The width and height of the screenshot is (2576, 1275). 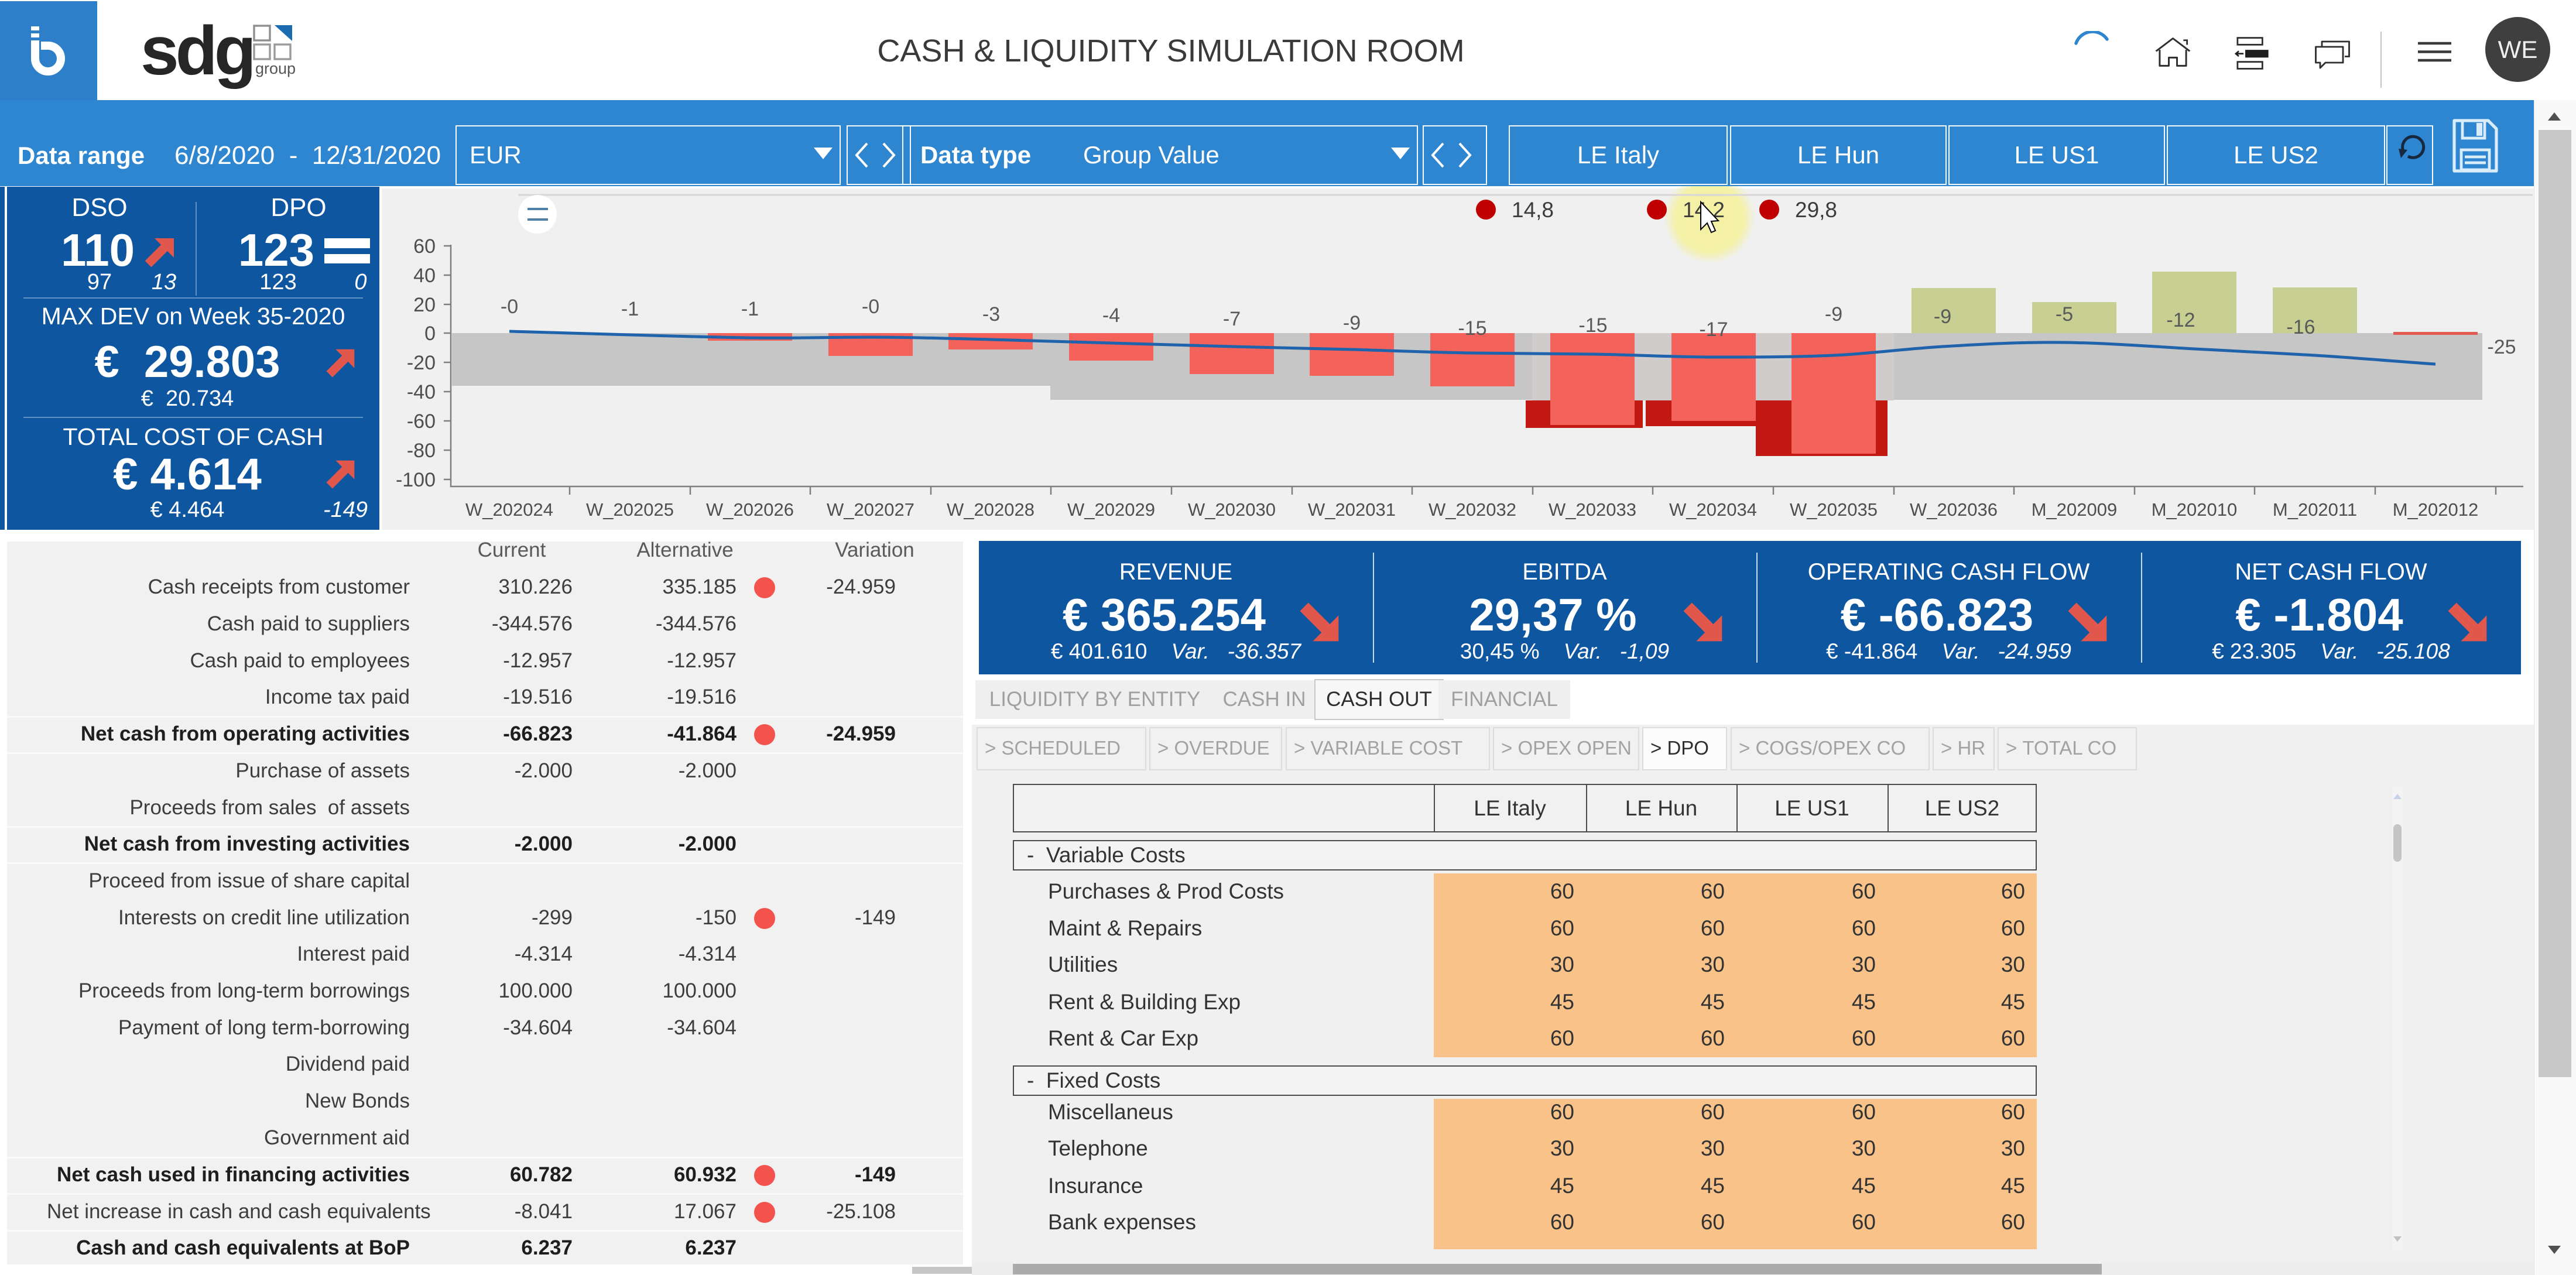 I want to click on svg-text: -60, so click(x=421, y=421).